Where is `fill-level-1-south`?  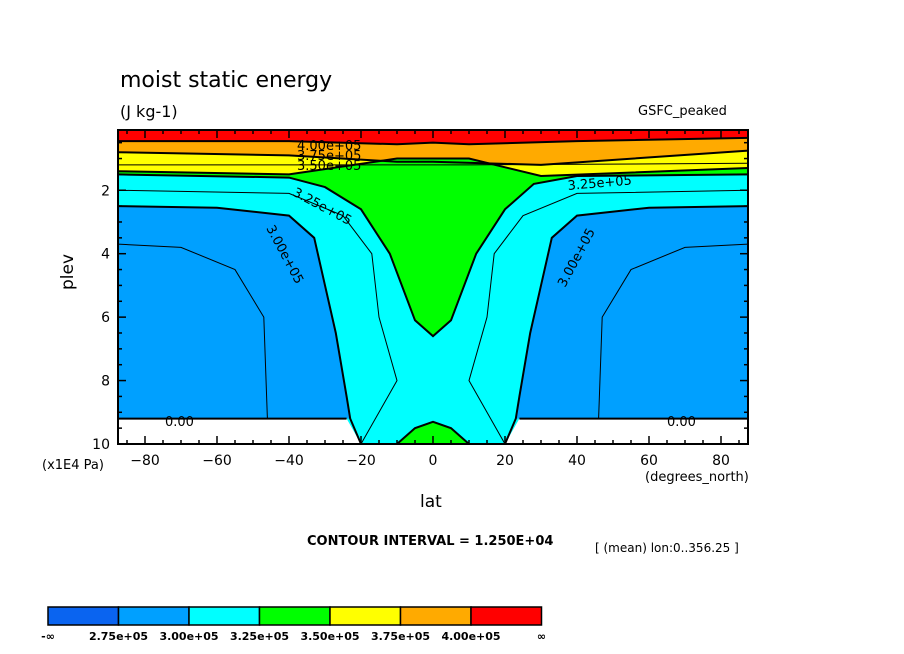 fill-level-1-south is located at coordinates (234, 312).